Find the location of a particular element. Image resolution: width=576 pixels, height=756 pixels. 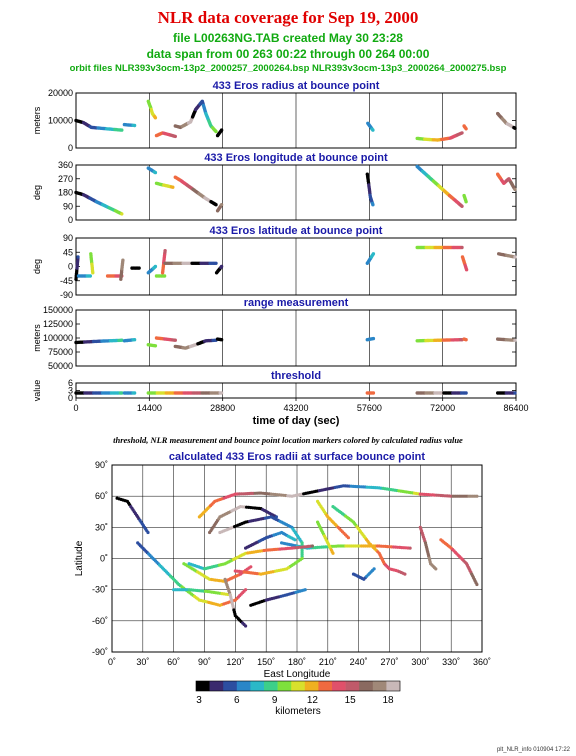

map-x-tick-label: 30˚ is located at coordinates (142, 662).